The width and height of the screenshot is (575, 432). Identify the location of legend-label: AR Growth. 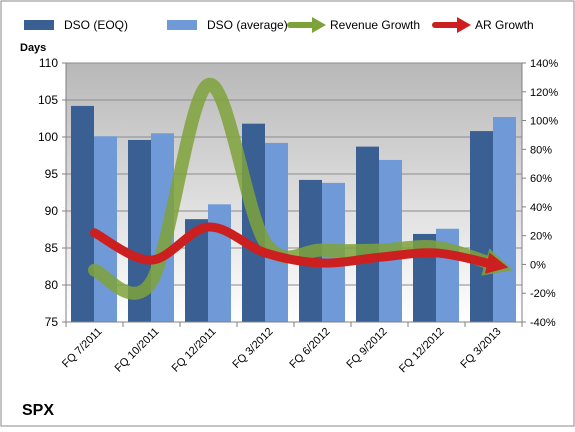
(504, 25).